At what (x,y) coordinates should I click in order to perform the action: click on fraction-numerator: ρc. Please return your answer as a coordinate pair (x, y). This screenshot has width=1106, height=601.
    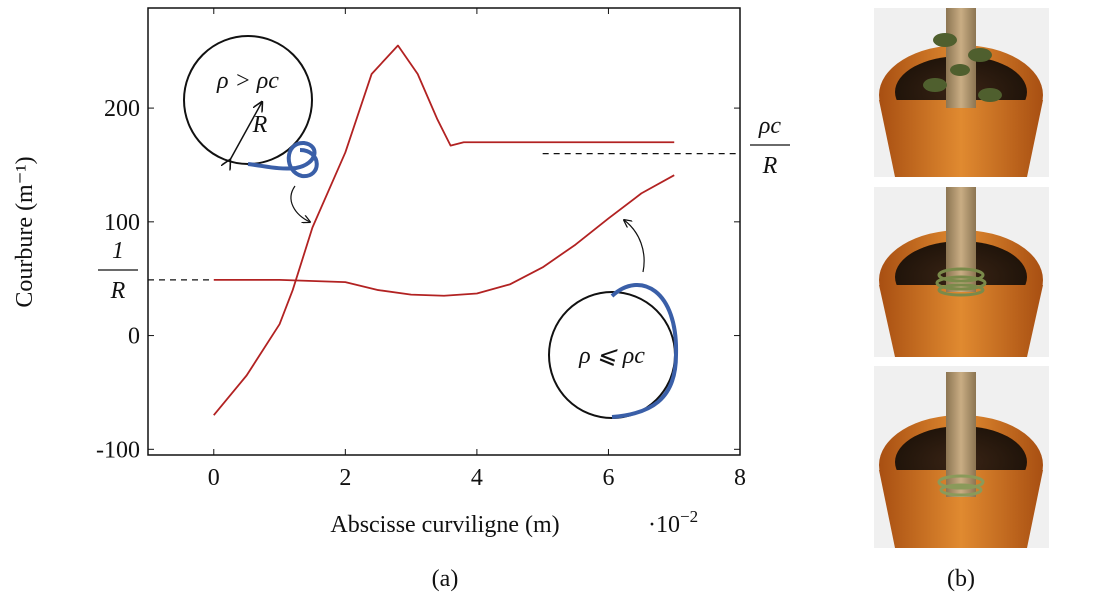
    Looking at the image, I should click on (770, 126).